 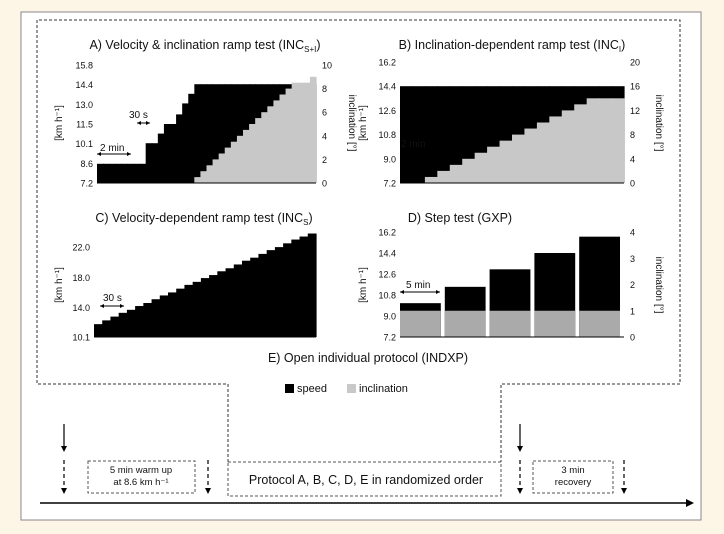 I want to click on recovery-duration-text: 3 min, so click(x=572, y=470).